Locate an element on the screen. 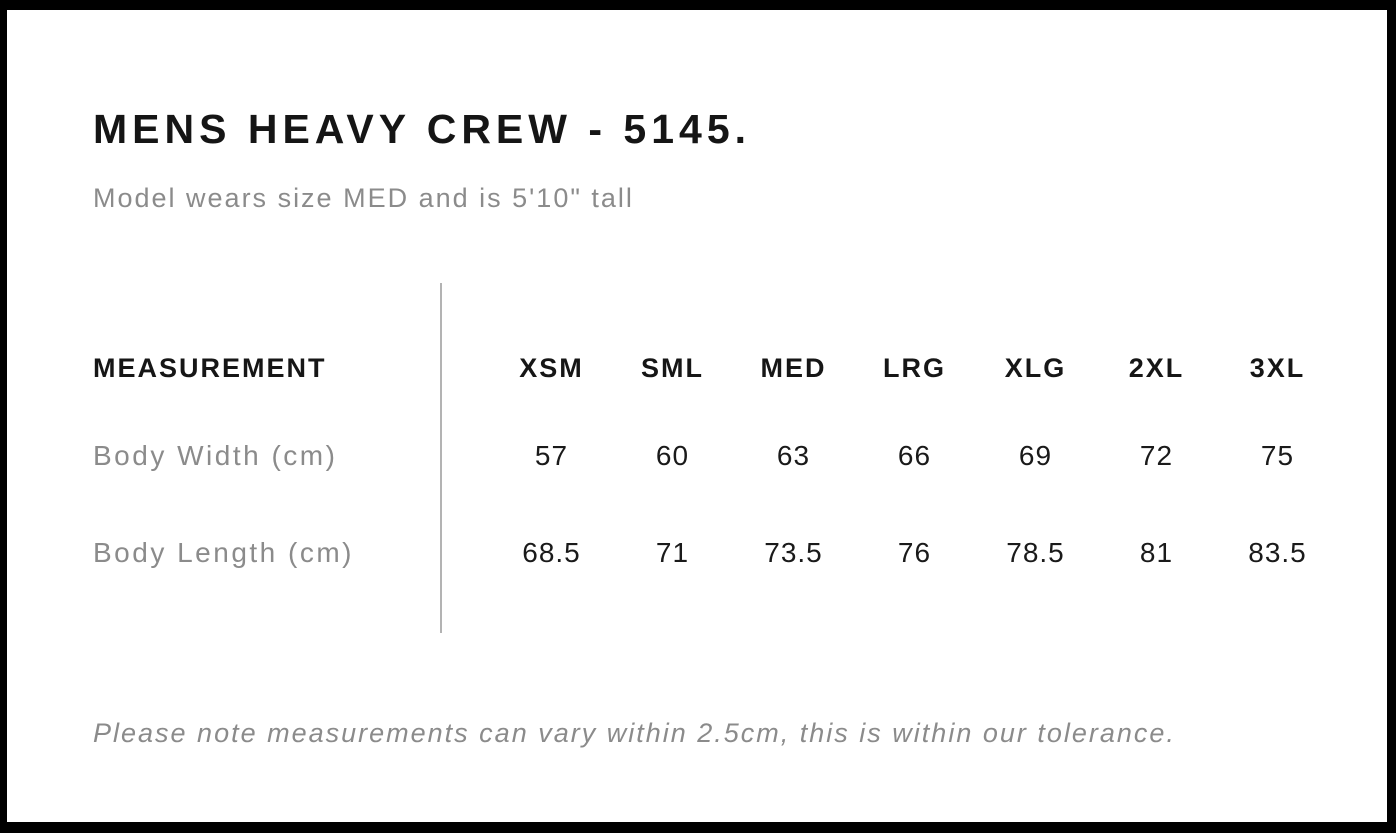  size-column-header-med: MED is located at coordinates (793, 367).